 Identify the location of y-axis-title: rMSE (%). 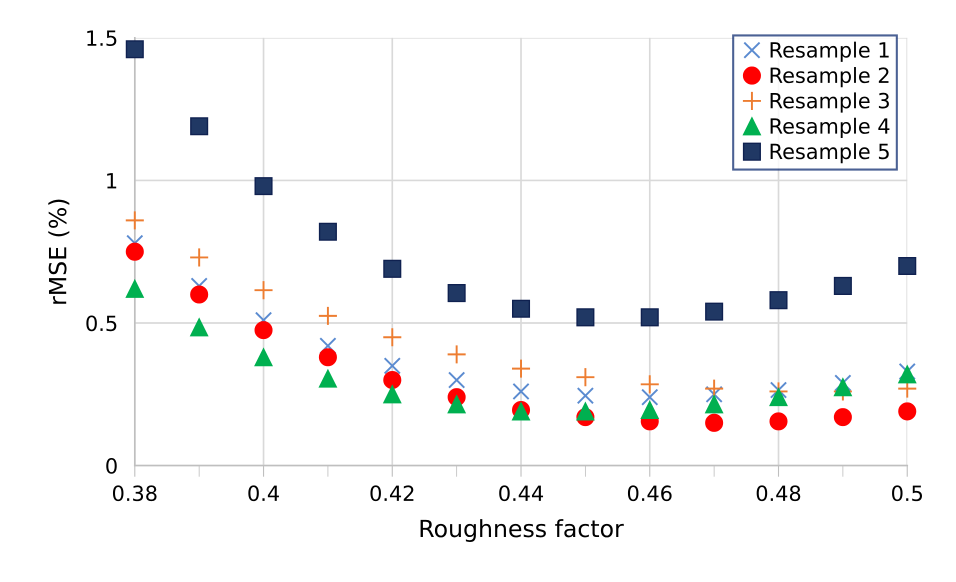
(59, 252).